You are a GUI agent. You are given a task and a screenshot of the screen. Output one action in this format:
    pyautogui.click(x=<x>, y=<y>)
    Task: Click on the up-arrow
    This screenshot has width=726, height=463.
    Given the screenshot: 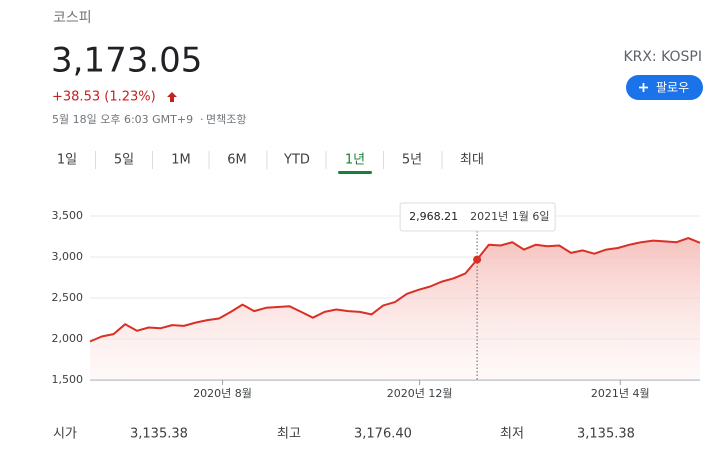 What is the action you would take?
    pyautogui.click(x=172, y=97)
    